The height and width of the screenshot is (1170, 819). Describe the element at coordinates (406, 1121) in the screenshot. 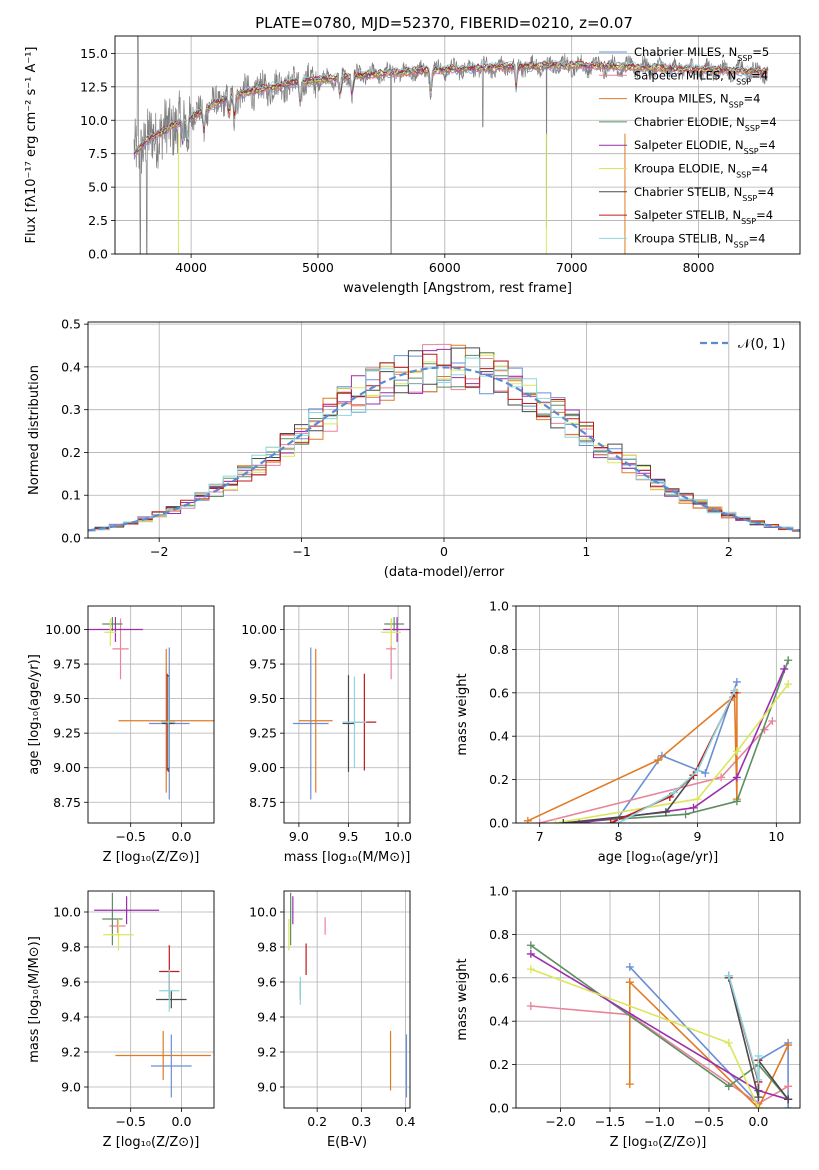

I see `x-tick-label: 0.4` at that location.